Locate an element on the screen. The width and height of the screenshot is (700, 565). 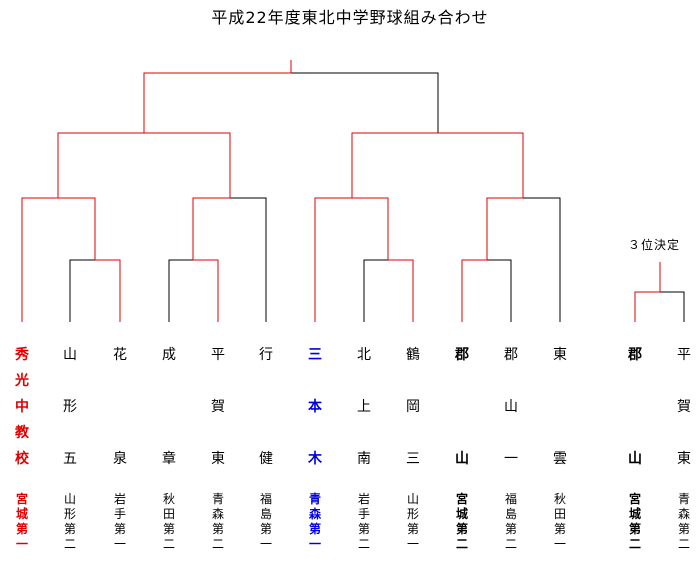
team-name-char: 木 is located at coordinates (315, 459).